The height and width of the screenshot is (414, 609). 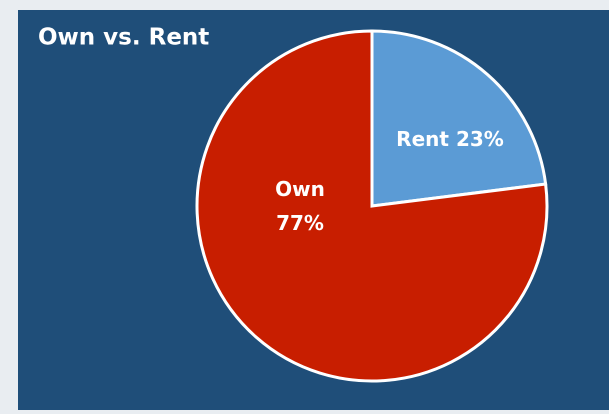 I want to click on pie-slice, so click(x=459, y=118).